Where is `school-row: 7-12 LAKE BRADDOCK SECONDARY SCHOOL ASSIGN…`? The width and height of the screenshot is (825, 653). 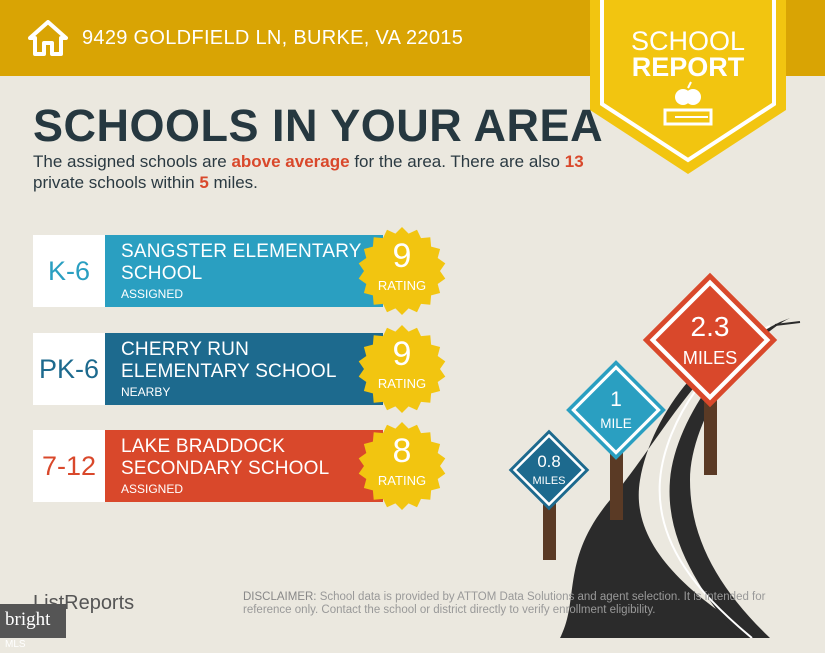 school-row: 7-12 LAKE BRADDOCK SECONDARY SCHOOL ASSIGN… is located at coordinates (243, 466).